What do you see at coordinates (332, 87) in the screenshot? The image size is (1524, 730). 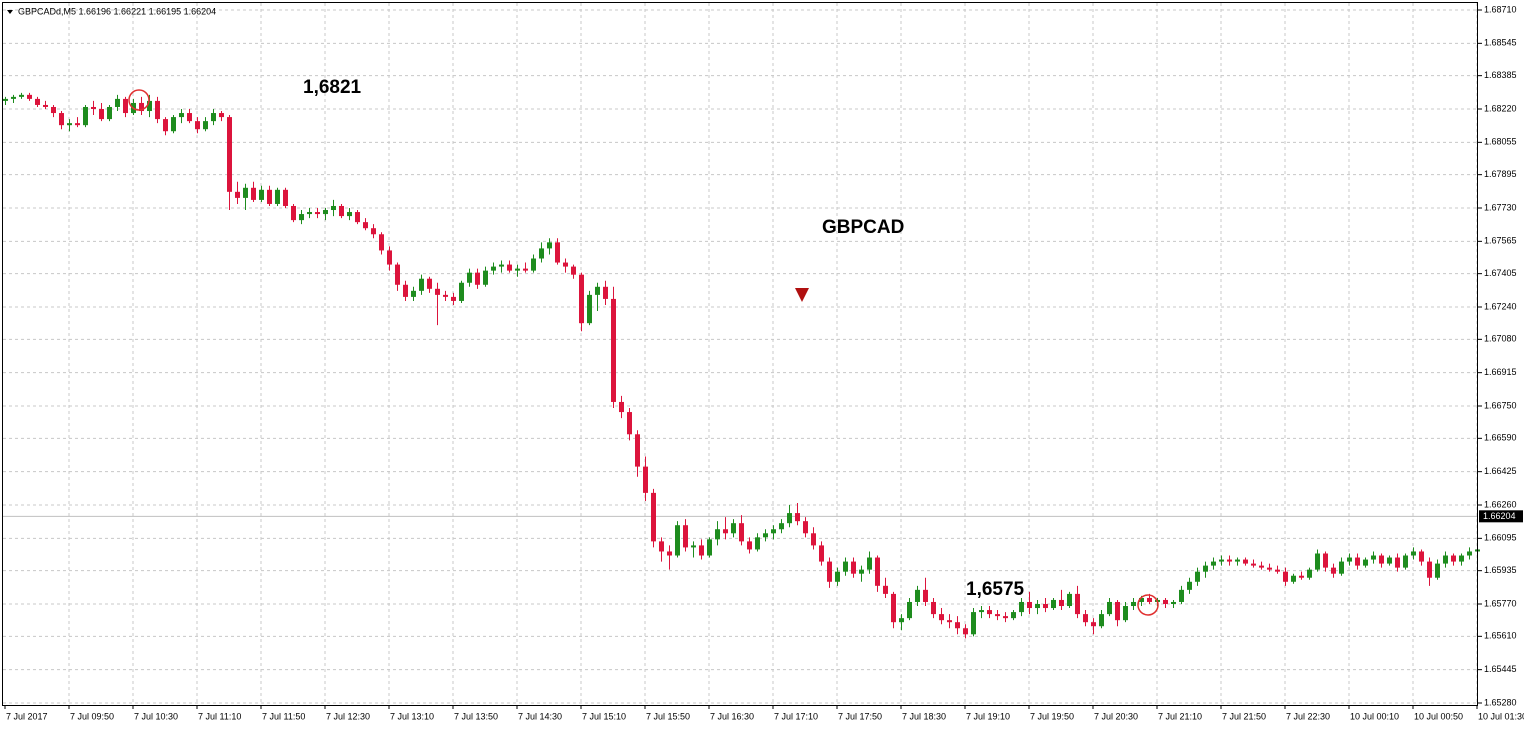 I see `level-label: 1,6821` at bounding box center [332, 87].